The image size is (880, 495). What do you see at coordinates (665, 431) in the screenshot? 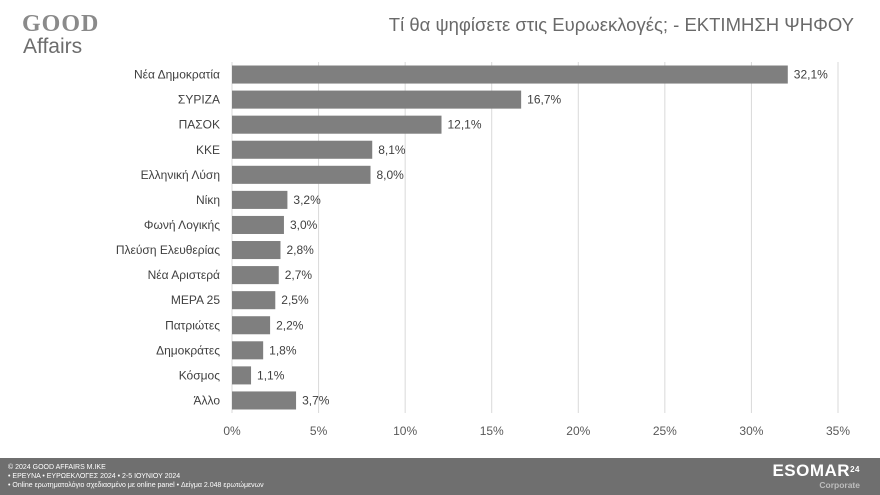
I see `x-tick-label: 25%` at bounding box center [665, 431].